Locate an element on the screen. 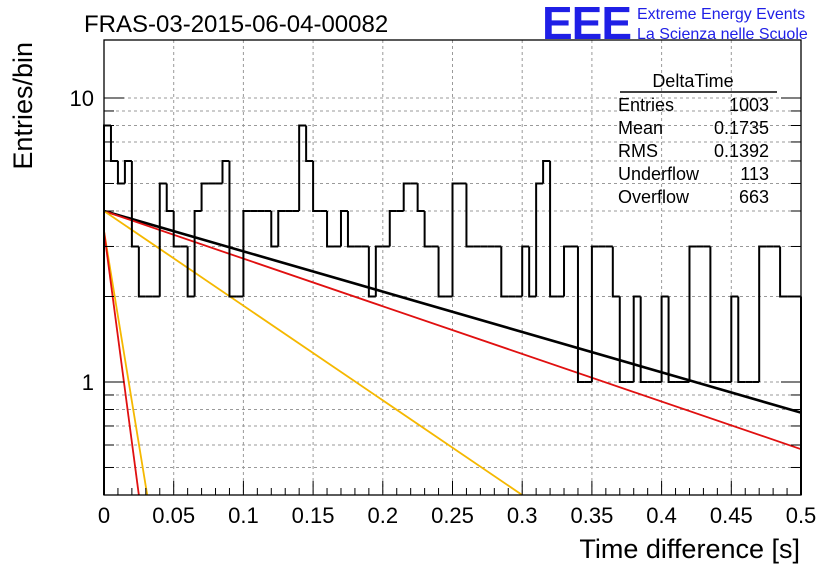  x-tick-label: 0.1 is located at coordinates (243, 515).